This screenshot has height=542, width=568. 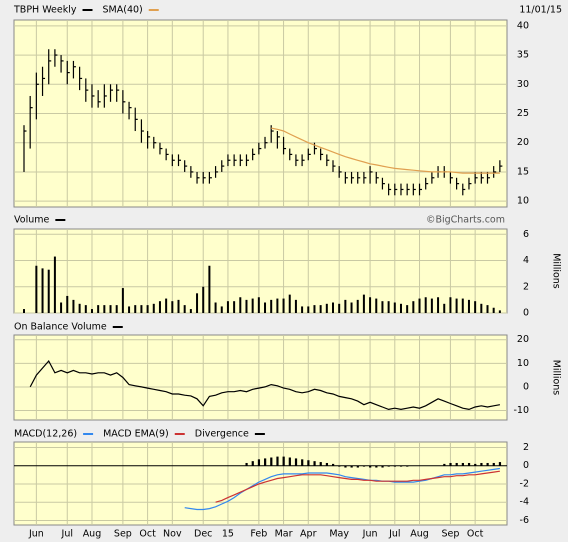 What do you see at coordinates (540, 10) in the screenshot?
I see `date-label: 11/01/15` at bounding box center [540, 10].